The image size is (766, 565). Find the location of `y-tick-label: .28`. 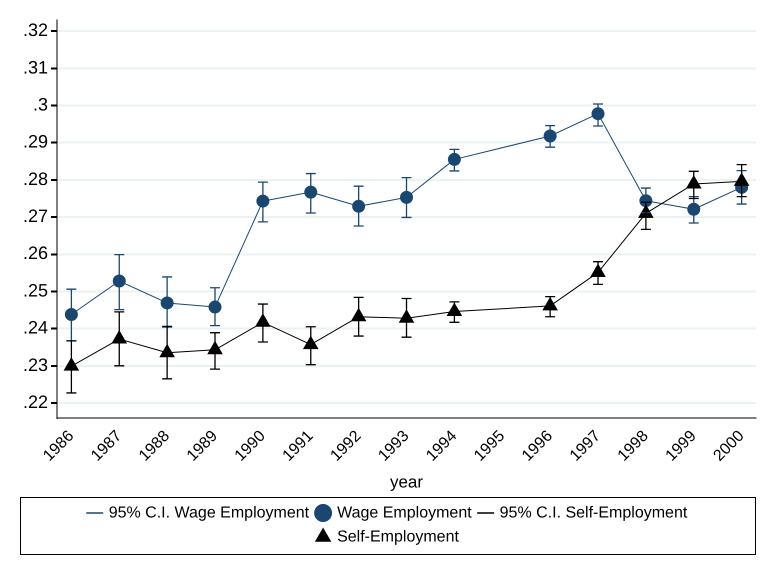

y-tick-label: .28 is located at coordinates (35, 178).